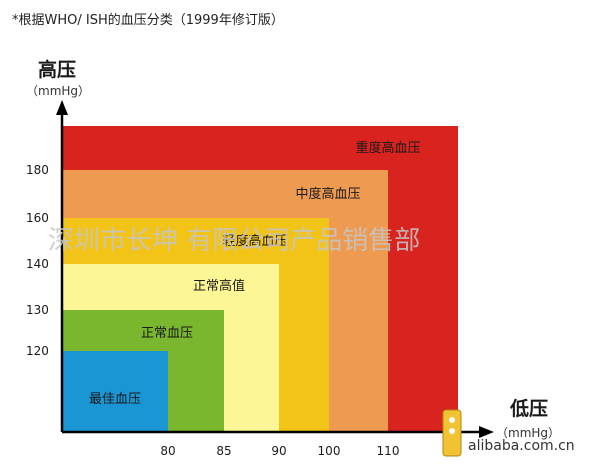 This screenshot has height=474, width=614. What do you see at coordinates (219, 286) in the screenshot?
I see `zone-label: 正常高值` at bounding box center [219, 286].